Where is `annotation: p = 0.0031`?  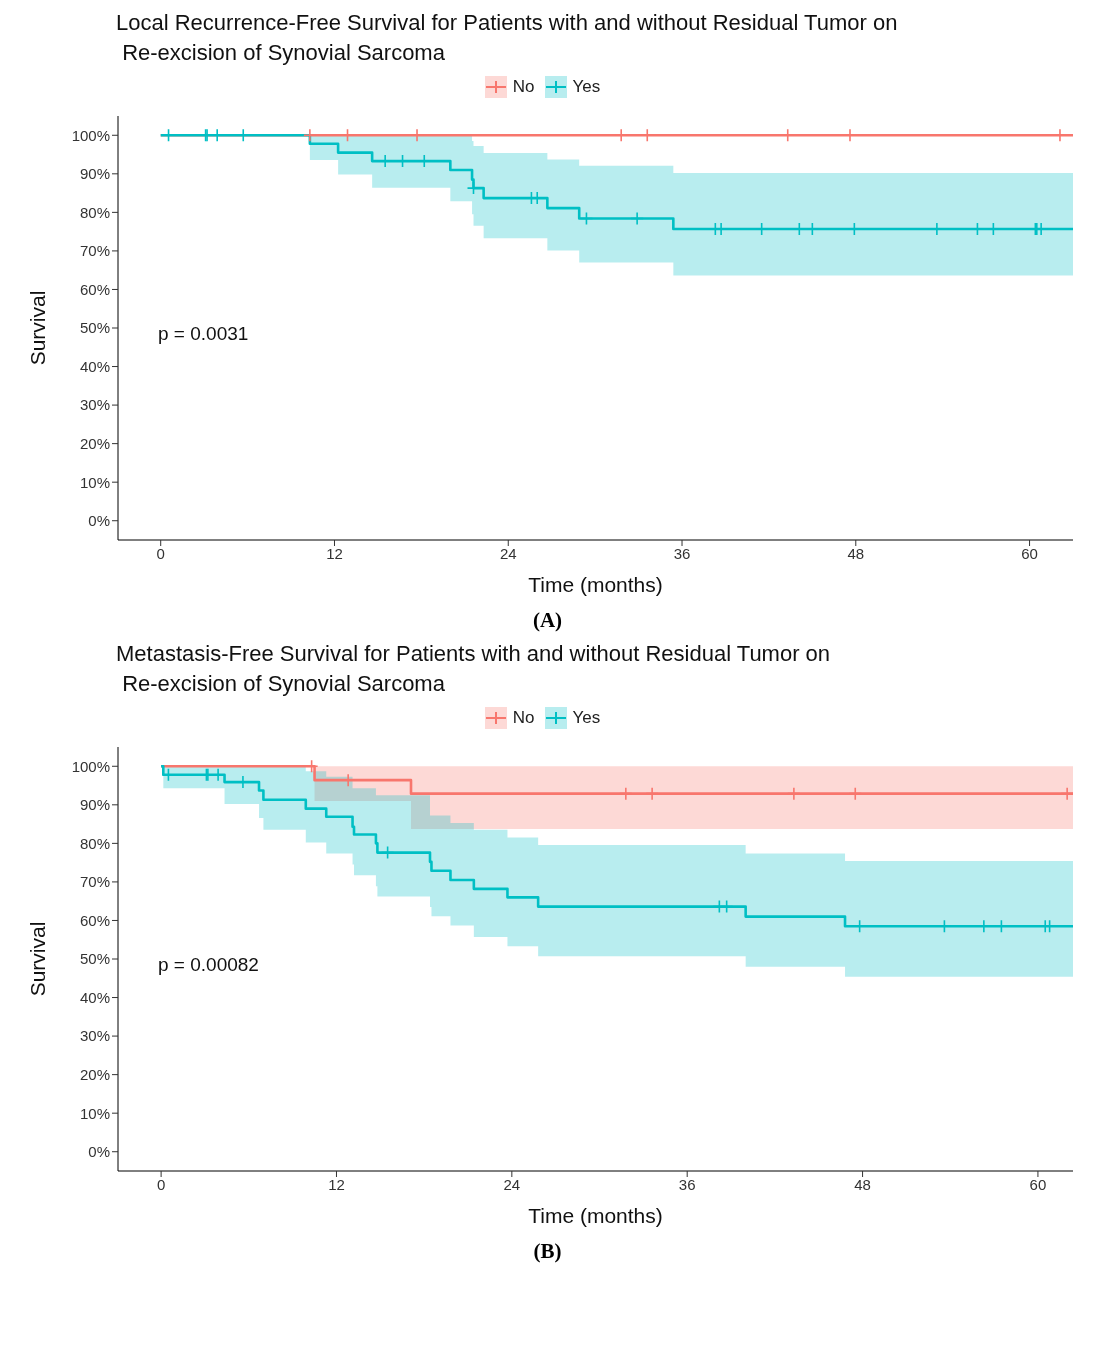
annotation: p = 0.0031 is located at coordinates (203, 334).